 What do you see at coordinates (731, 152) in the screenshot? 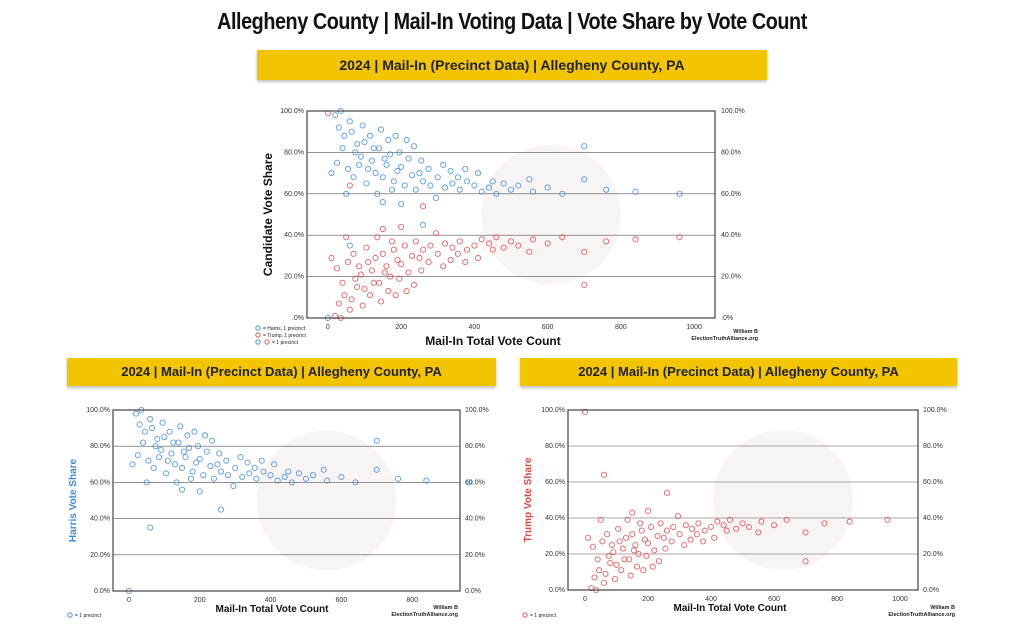
I see `y-tick-label-right: 80.0%` at bounding box center [731, 152].